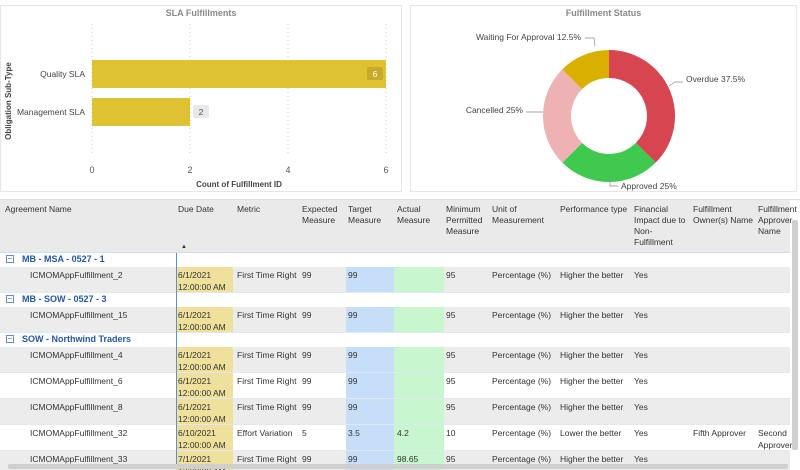  Describe the element at coordinates (201, 112) in the screenshot. I see `data-label: 2` at that location.